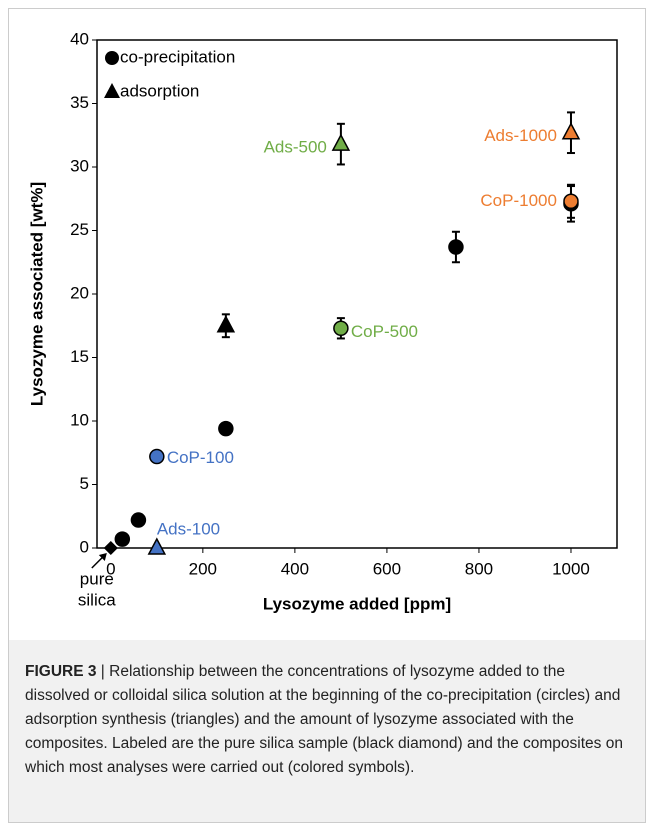 This screenshot has height=833, width=656. What do you see at coordinates (518, 200) in the screenshot?
I see `point-label: CoP-1000` at bounding box center [518, 200].